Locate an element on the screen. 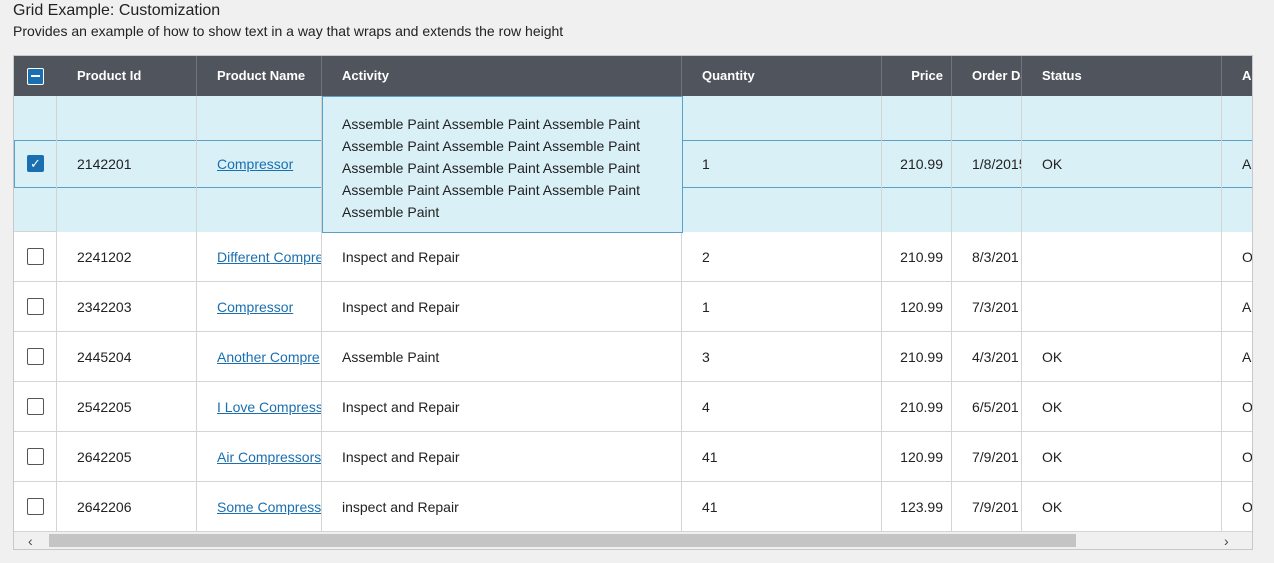 The width and height of the screenshot is (1274, 563). cell: 123.99 is located at coordinates (917, 507).